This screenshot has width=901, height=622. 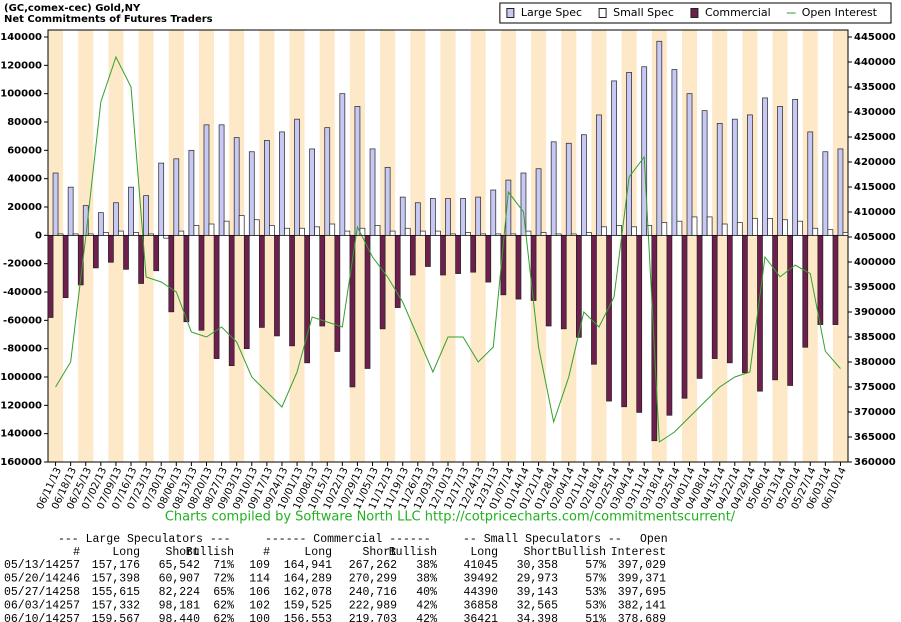 What do you see at coordinates (21, 405) in the screenshot?
I see `y-tick-label: -120000` at bounding box center [21, 405].